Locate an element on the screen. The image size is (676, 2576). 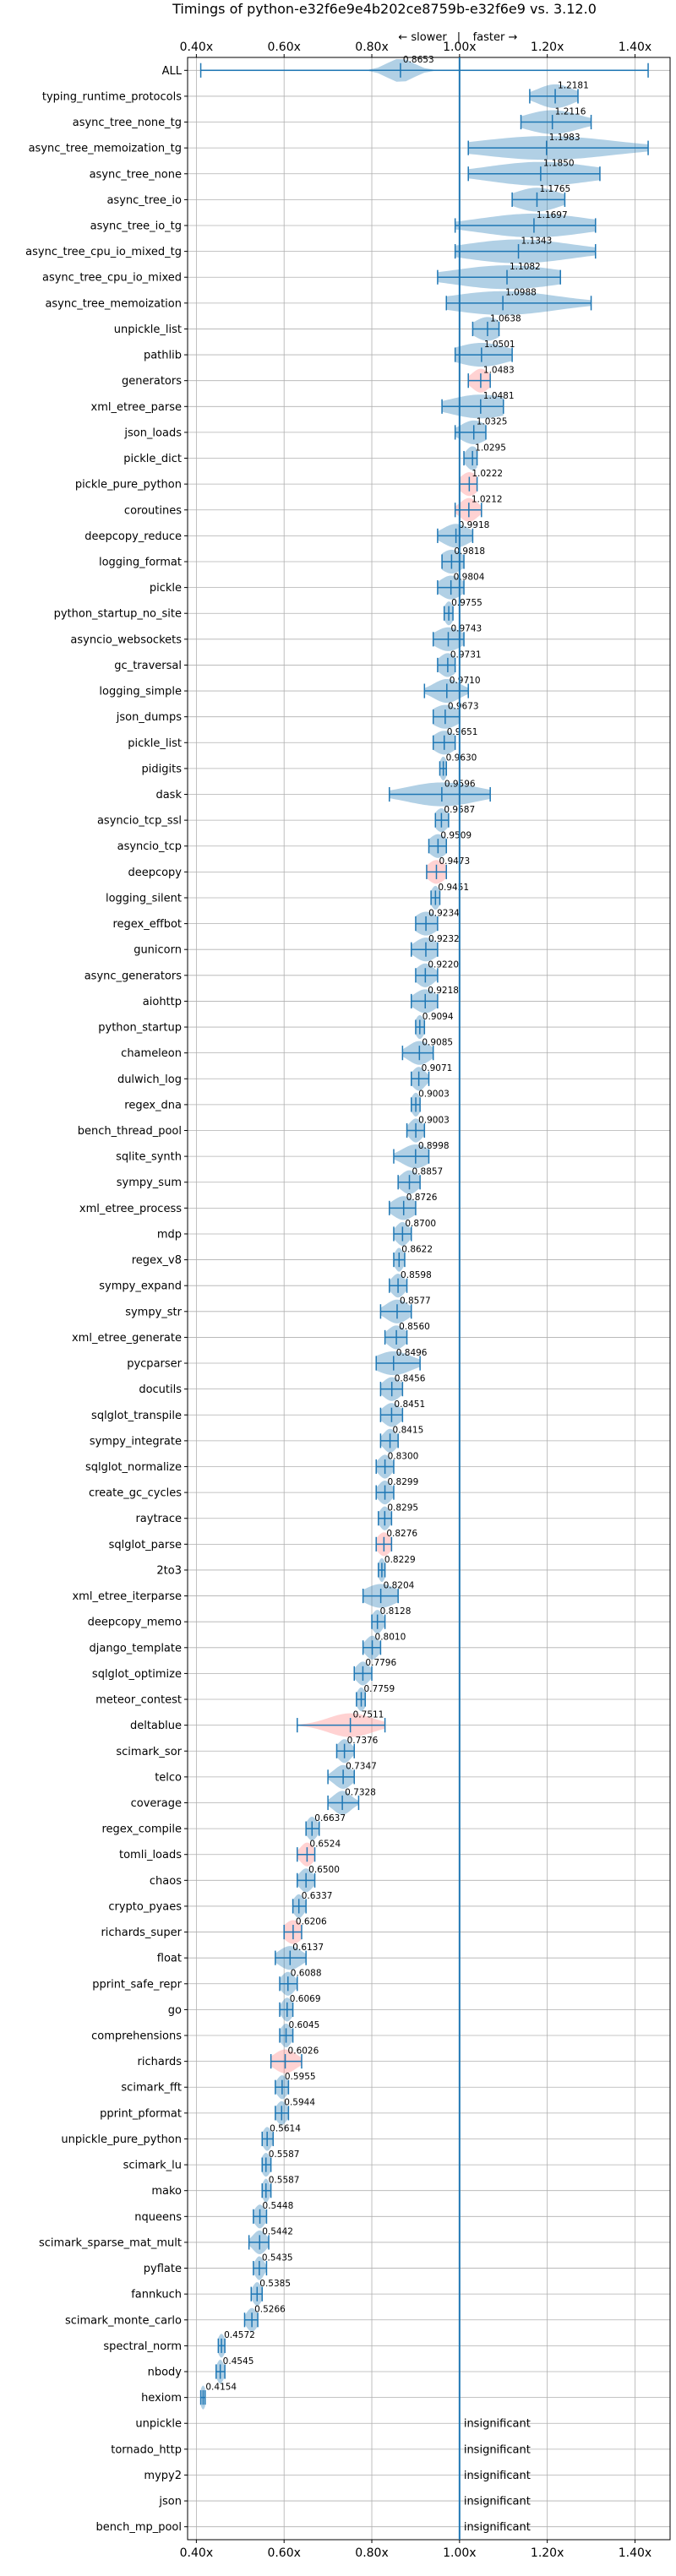
category-label: logging_format is located at coordinates (140, 562).